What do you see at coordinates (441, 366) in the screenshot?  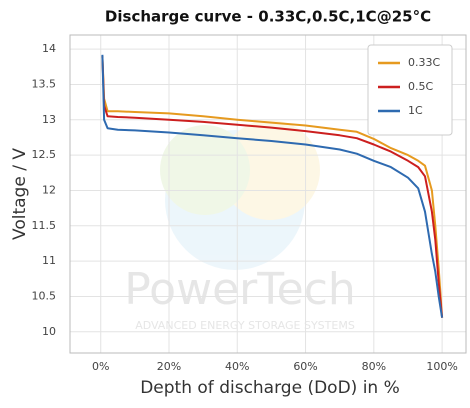 I see `x-tick-label: 100%` at bounding box center [441, 366].